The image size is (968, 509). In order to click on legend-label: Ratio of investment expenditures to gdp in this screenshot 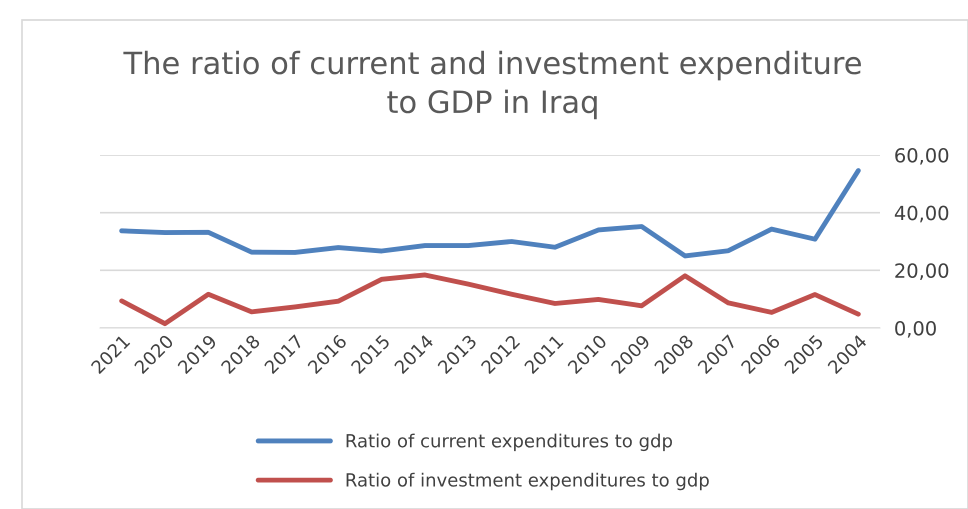, I will do `click(527, 481)`.